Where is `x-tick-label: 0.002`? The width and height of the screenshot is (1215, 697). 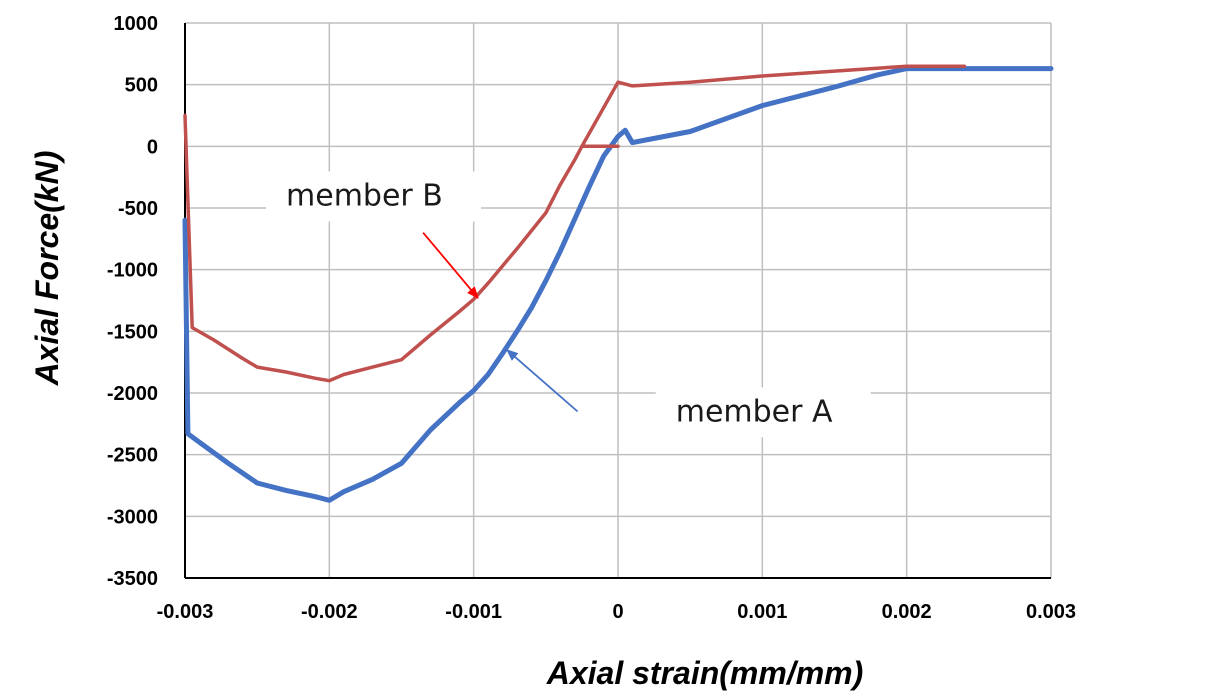 x-tick-label: 0.002 is located at coordinates (907, 612).